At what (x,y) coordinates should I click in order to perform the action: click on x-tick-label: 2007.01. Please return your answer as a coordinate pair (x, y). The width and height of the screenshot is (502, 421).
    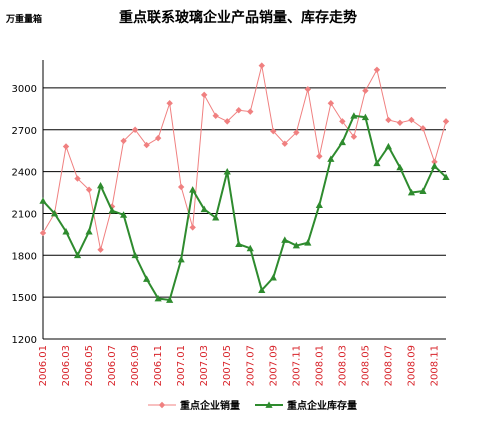
    Looking at the image, I should click on (181, 365).